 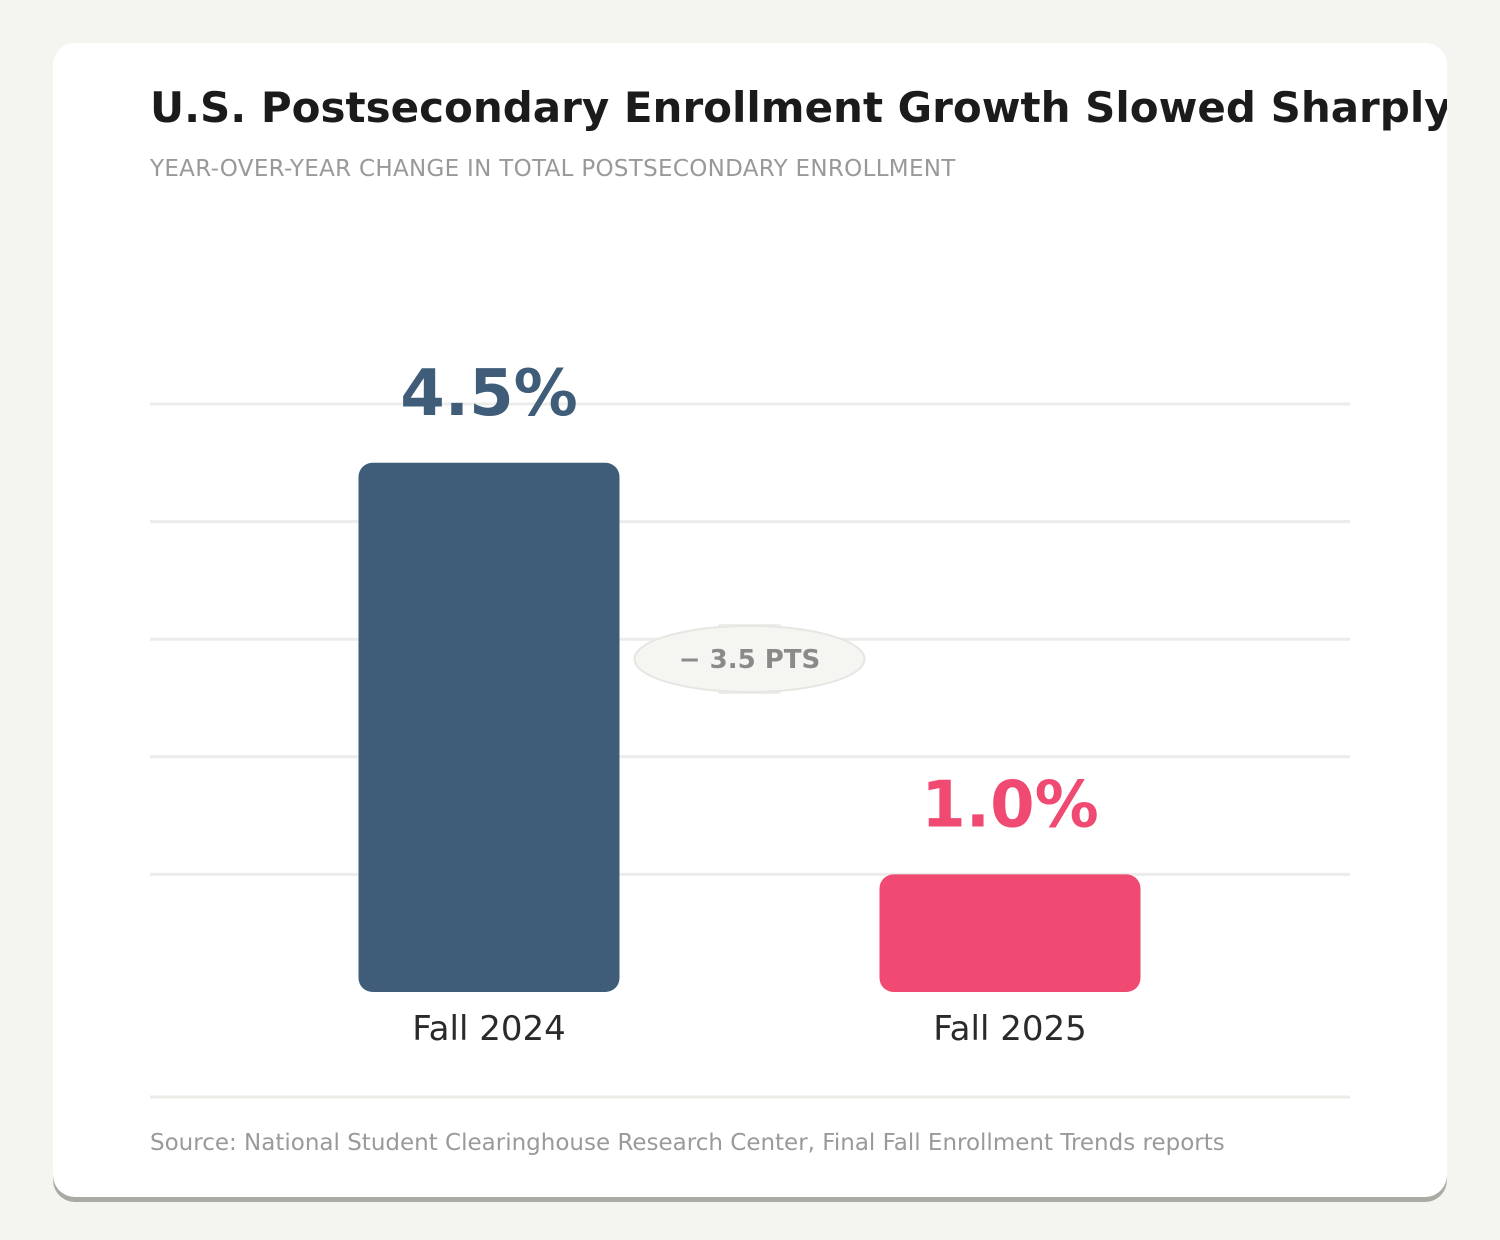 I want to click on annotation-label: − 3.5 PTS, so click(x=749, y=660).